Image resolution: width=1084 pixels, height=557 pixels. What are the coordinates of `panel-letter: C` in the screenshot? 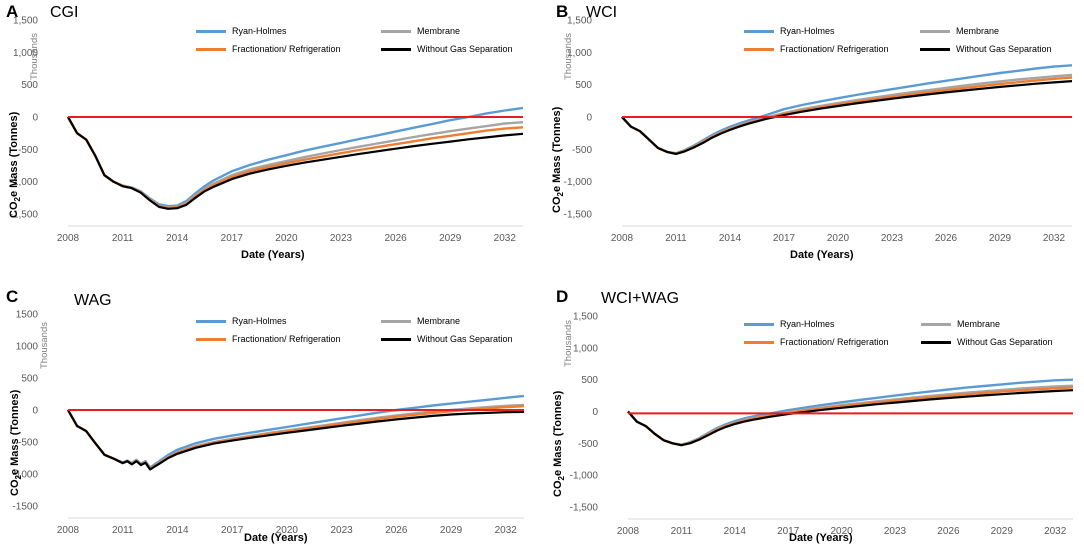 It's located at (12, 296).